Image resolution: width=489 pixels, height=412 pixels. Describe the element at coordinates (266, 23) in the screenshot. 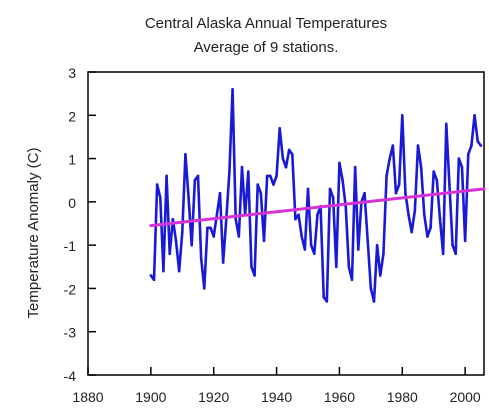

I see `chart-title: Central Alaska Annual Temperatures` at that location.